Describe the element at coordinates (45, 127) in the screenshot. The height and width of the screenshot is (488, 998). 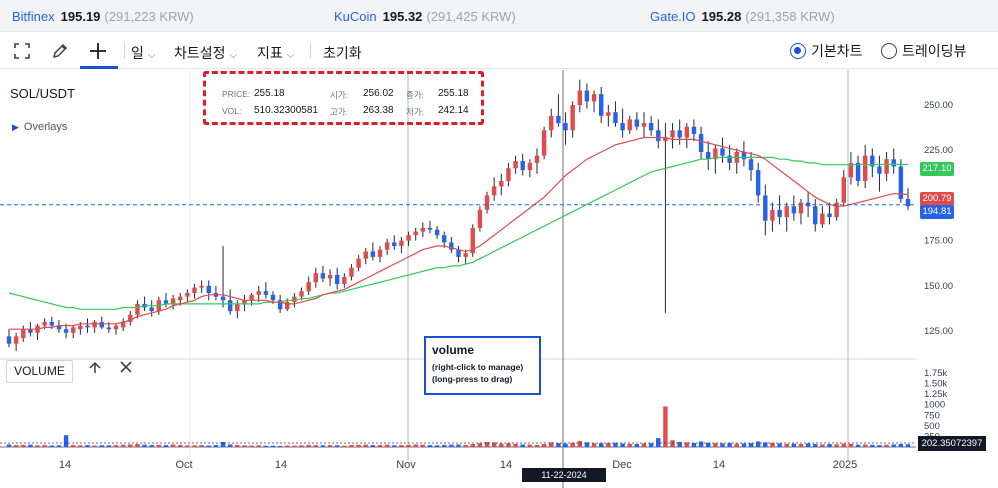
I see `overlays-label: Overlays` at that location.